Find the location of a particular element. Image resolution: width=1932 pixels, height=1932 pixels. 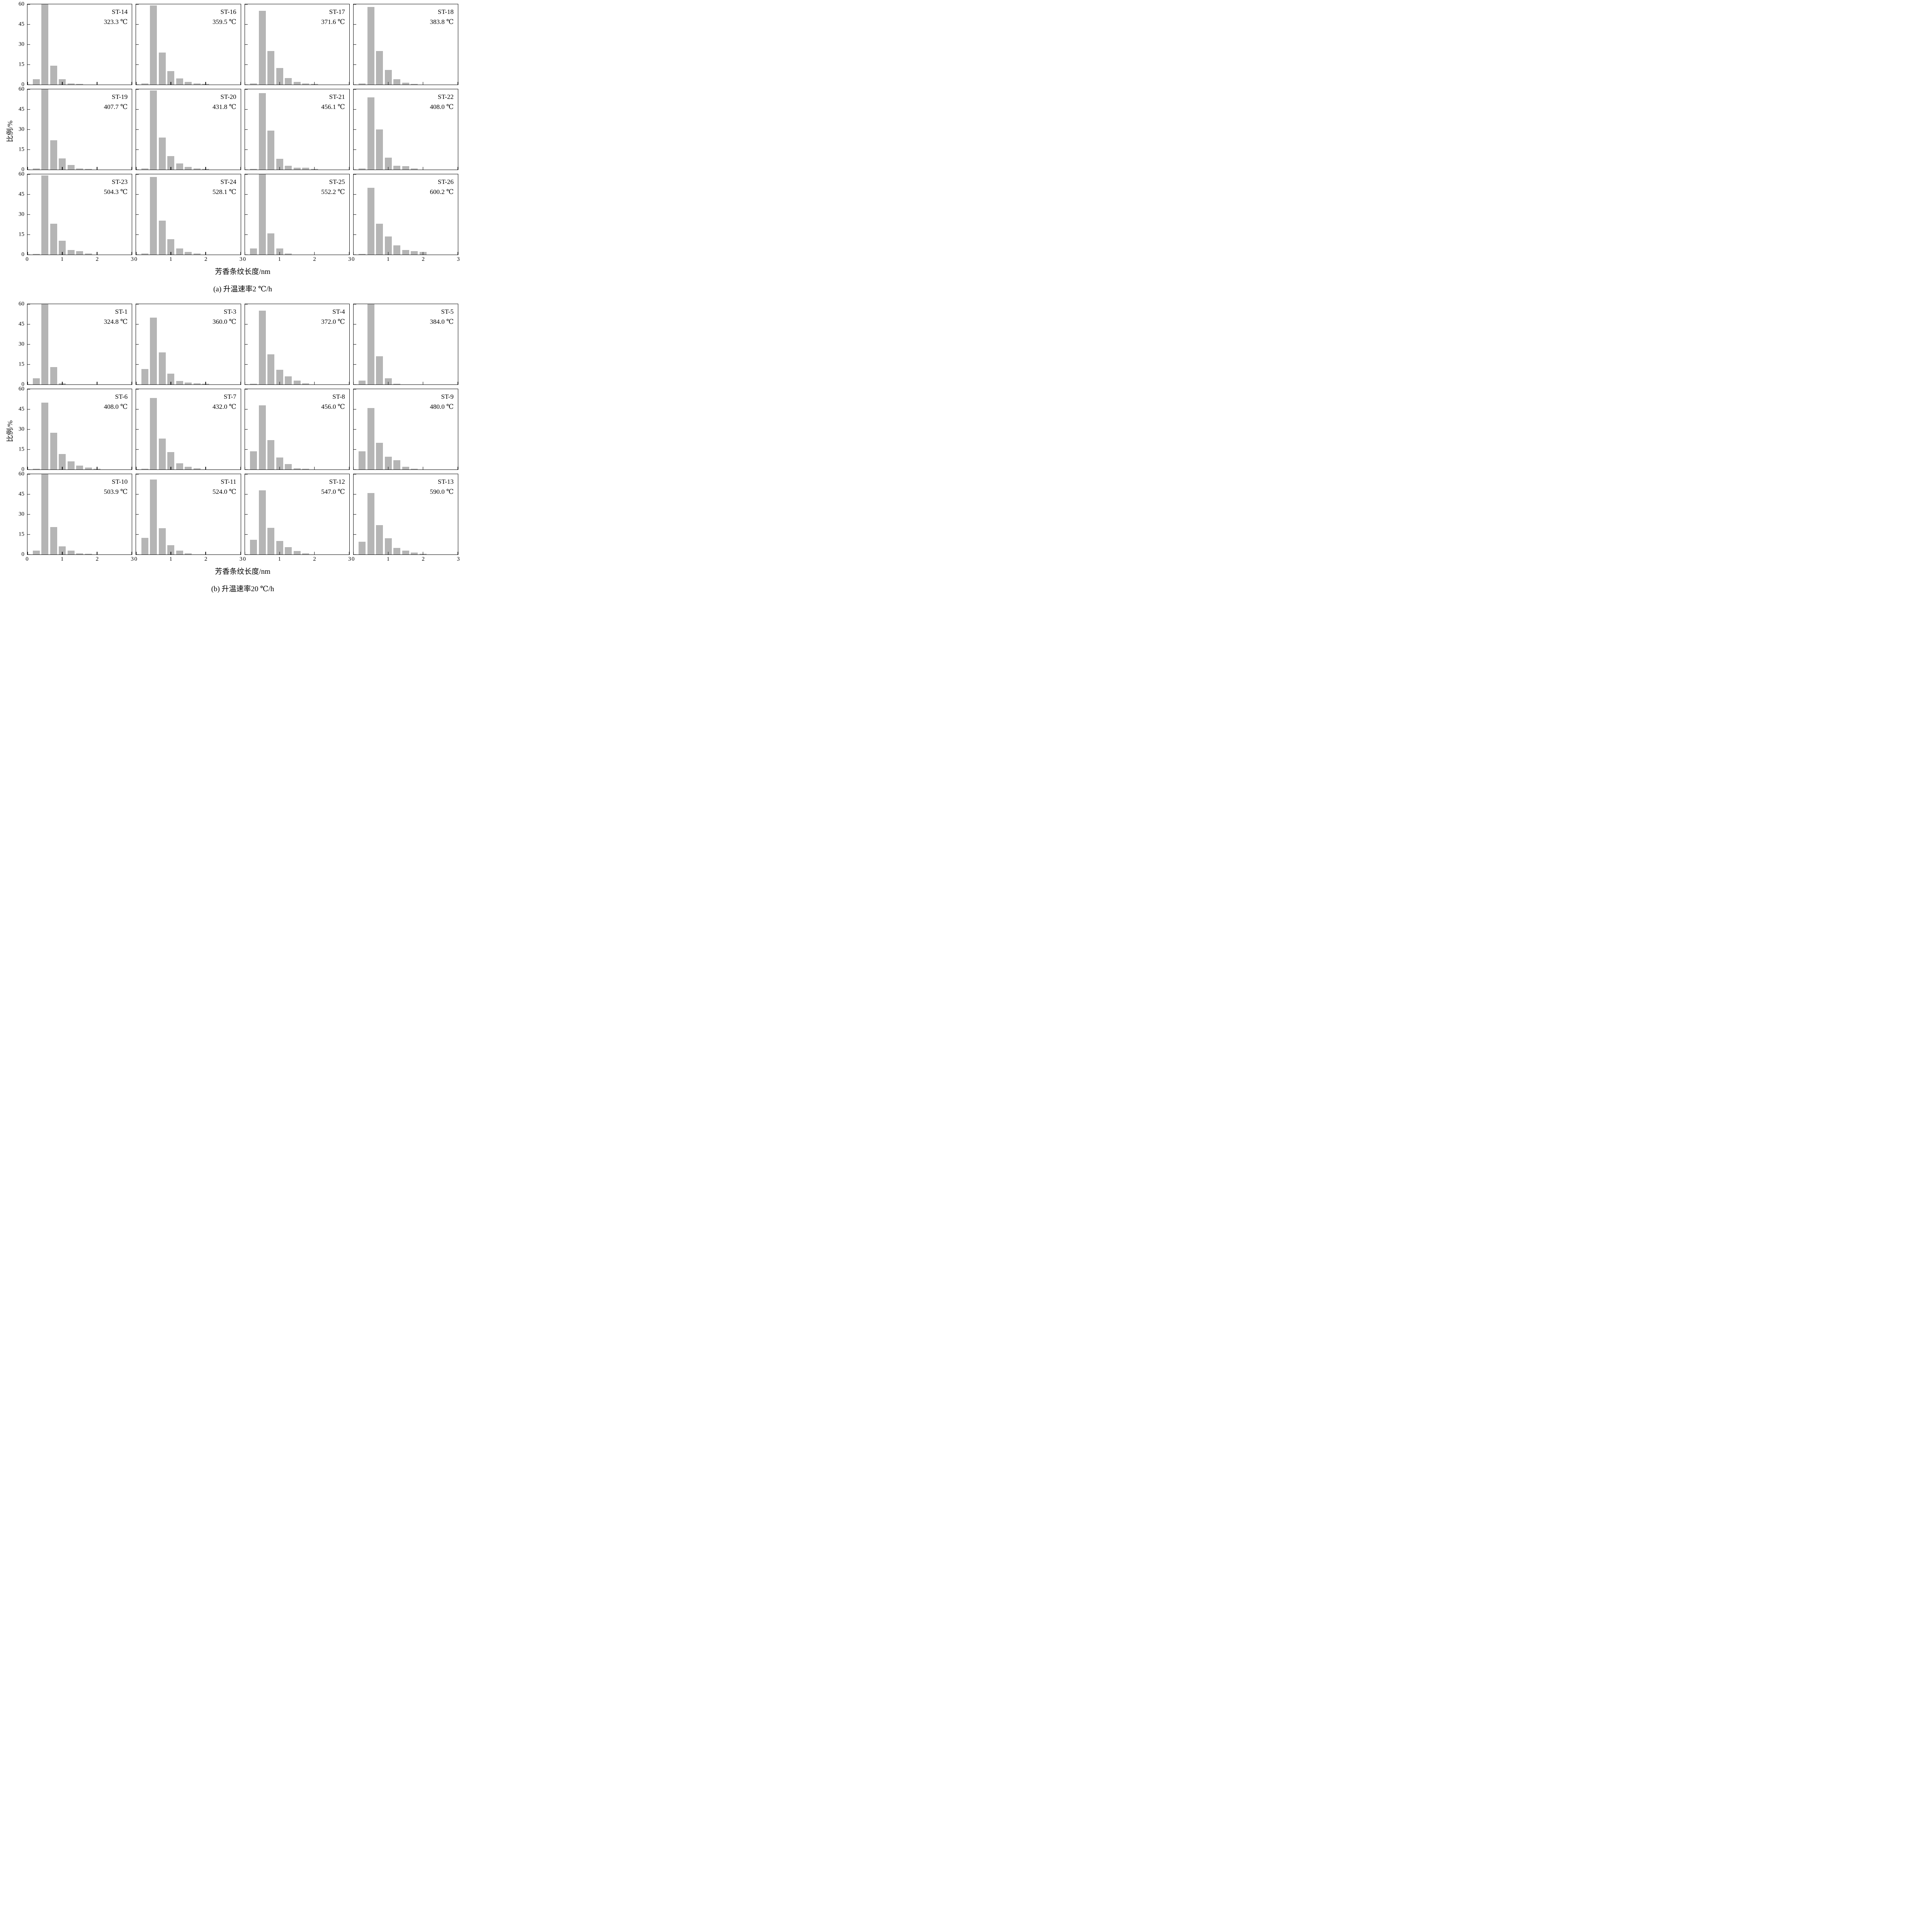

sample-id: ST-8 is located at coordinates (339, 396).